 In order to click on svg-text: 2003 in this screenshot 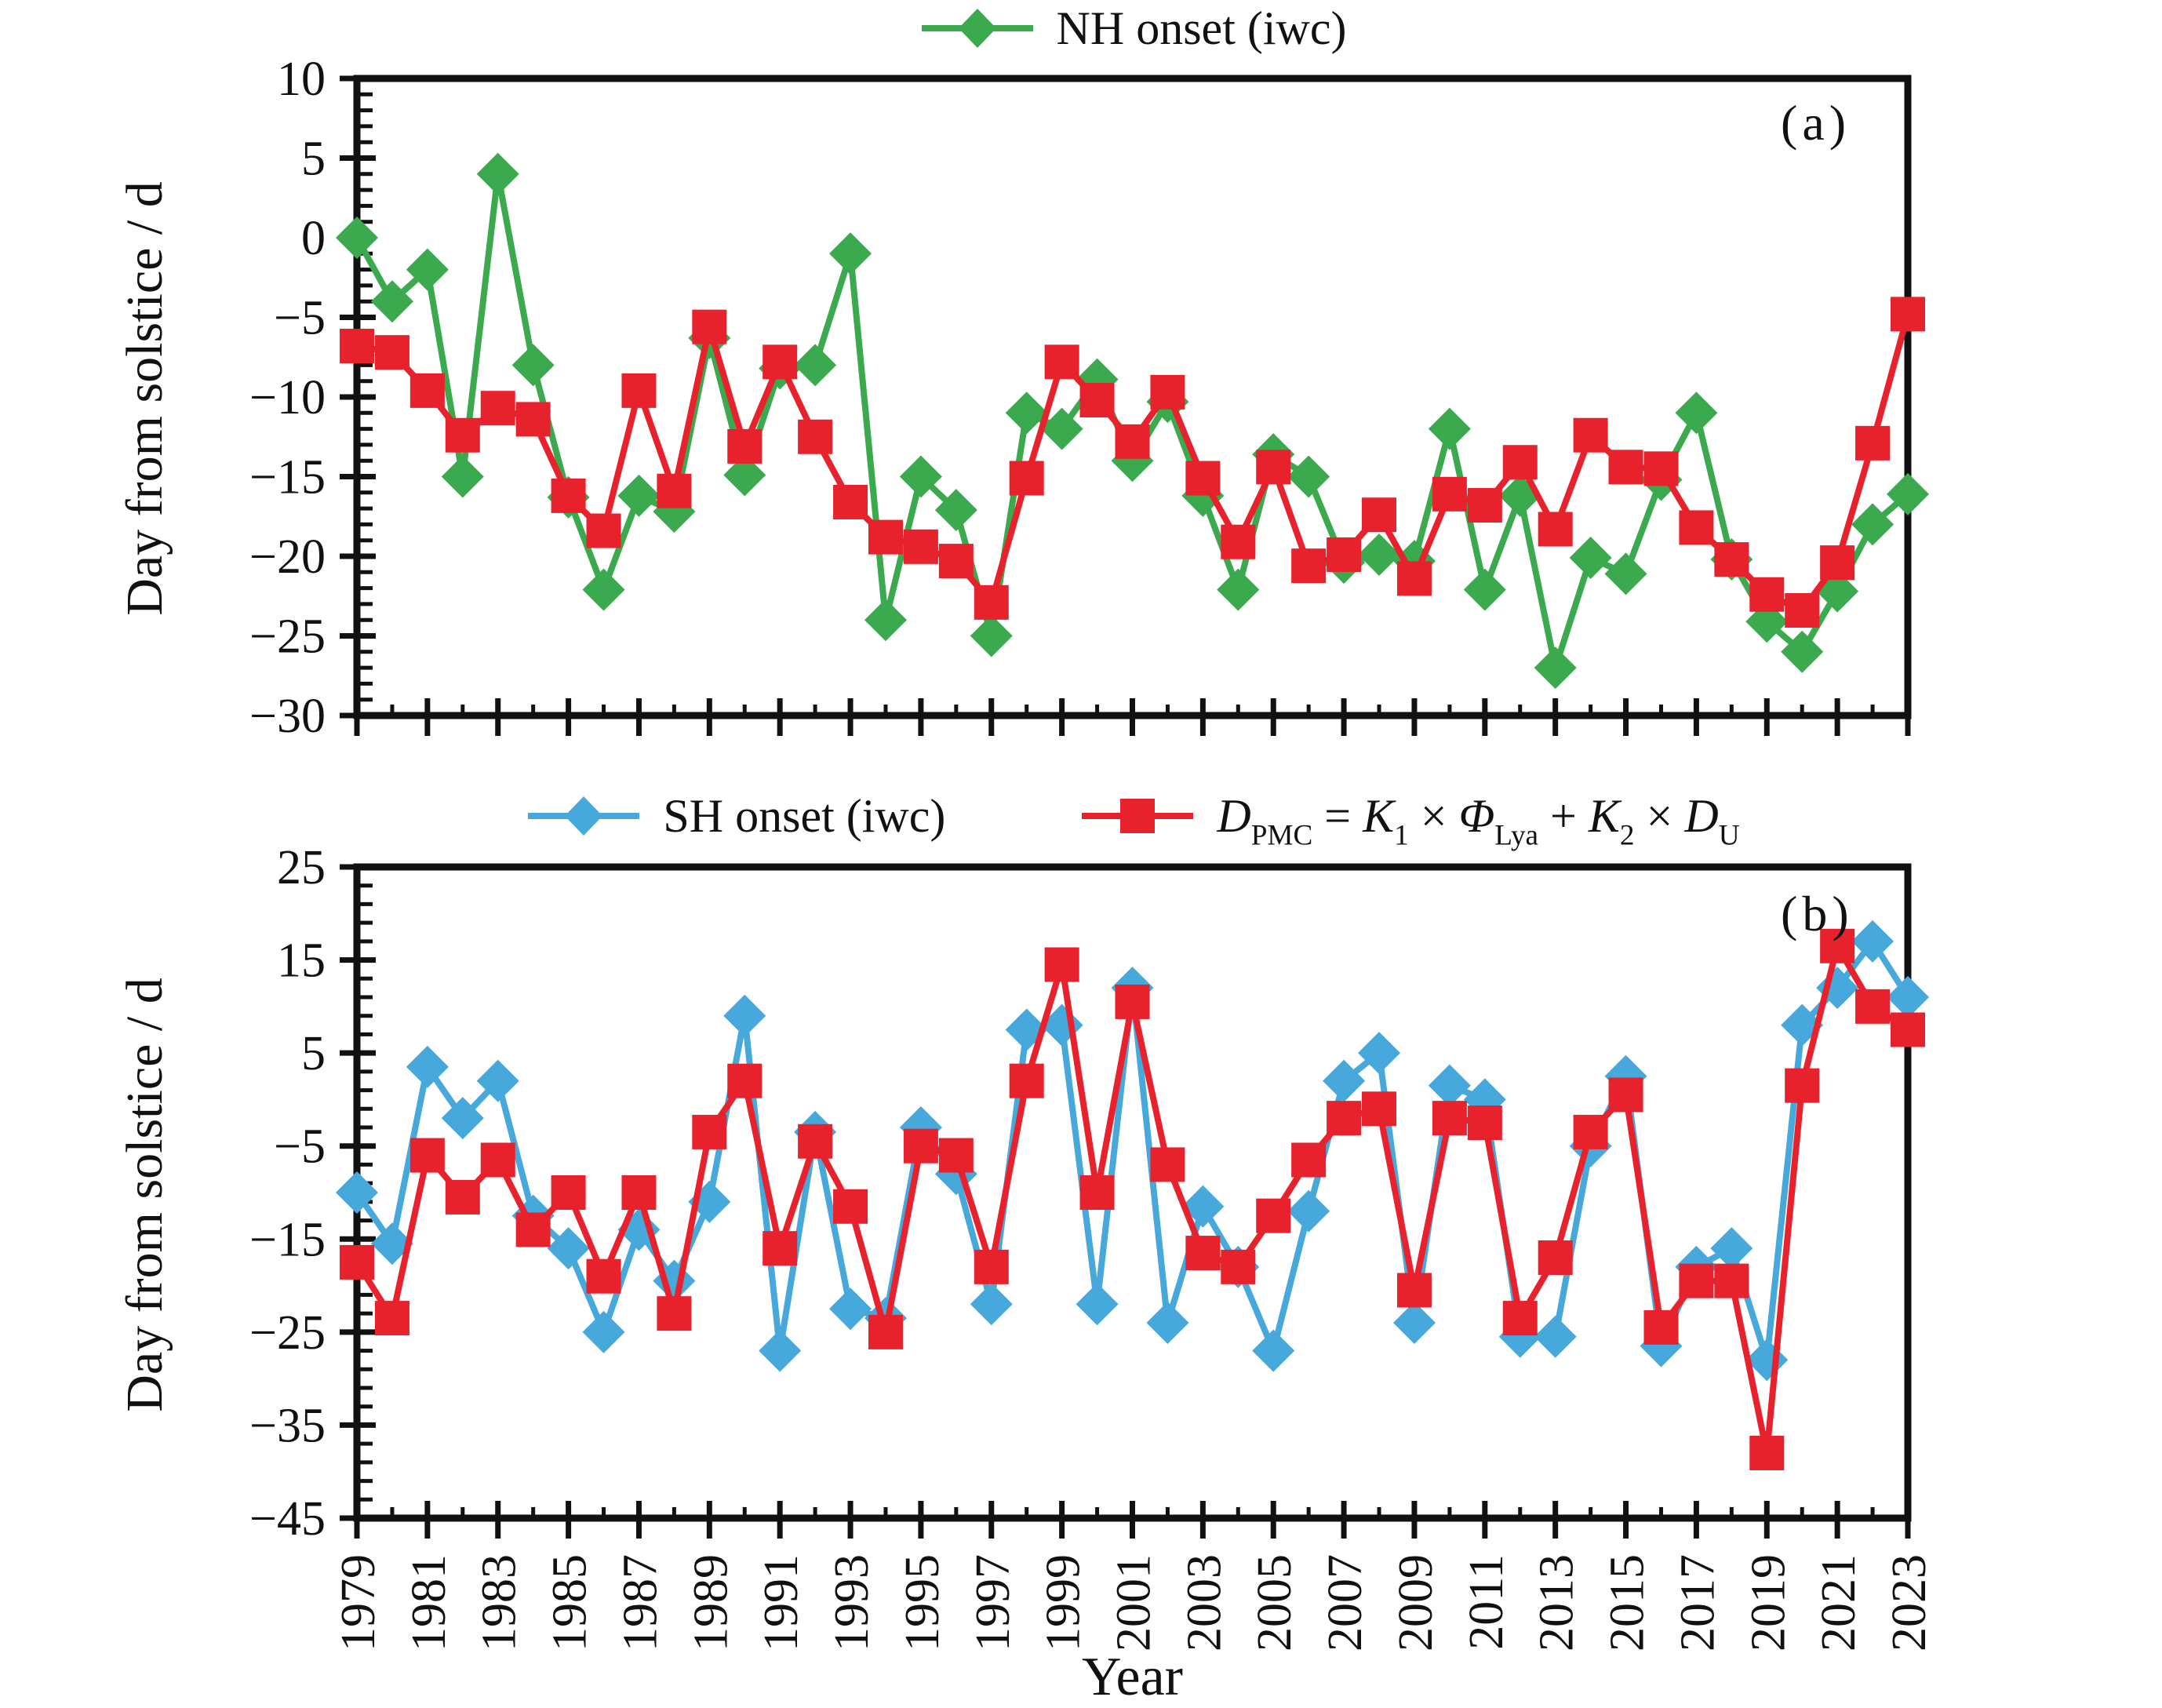, I will do `click(1204, 1603)`.